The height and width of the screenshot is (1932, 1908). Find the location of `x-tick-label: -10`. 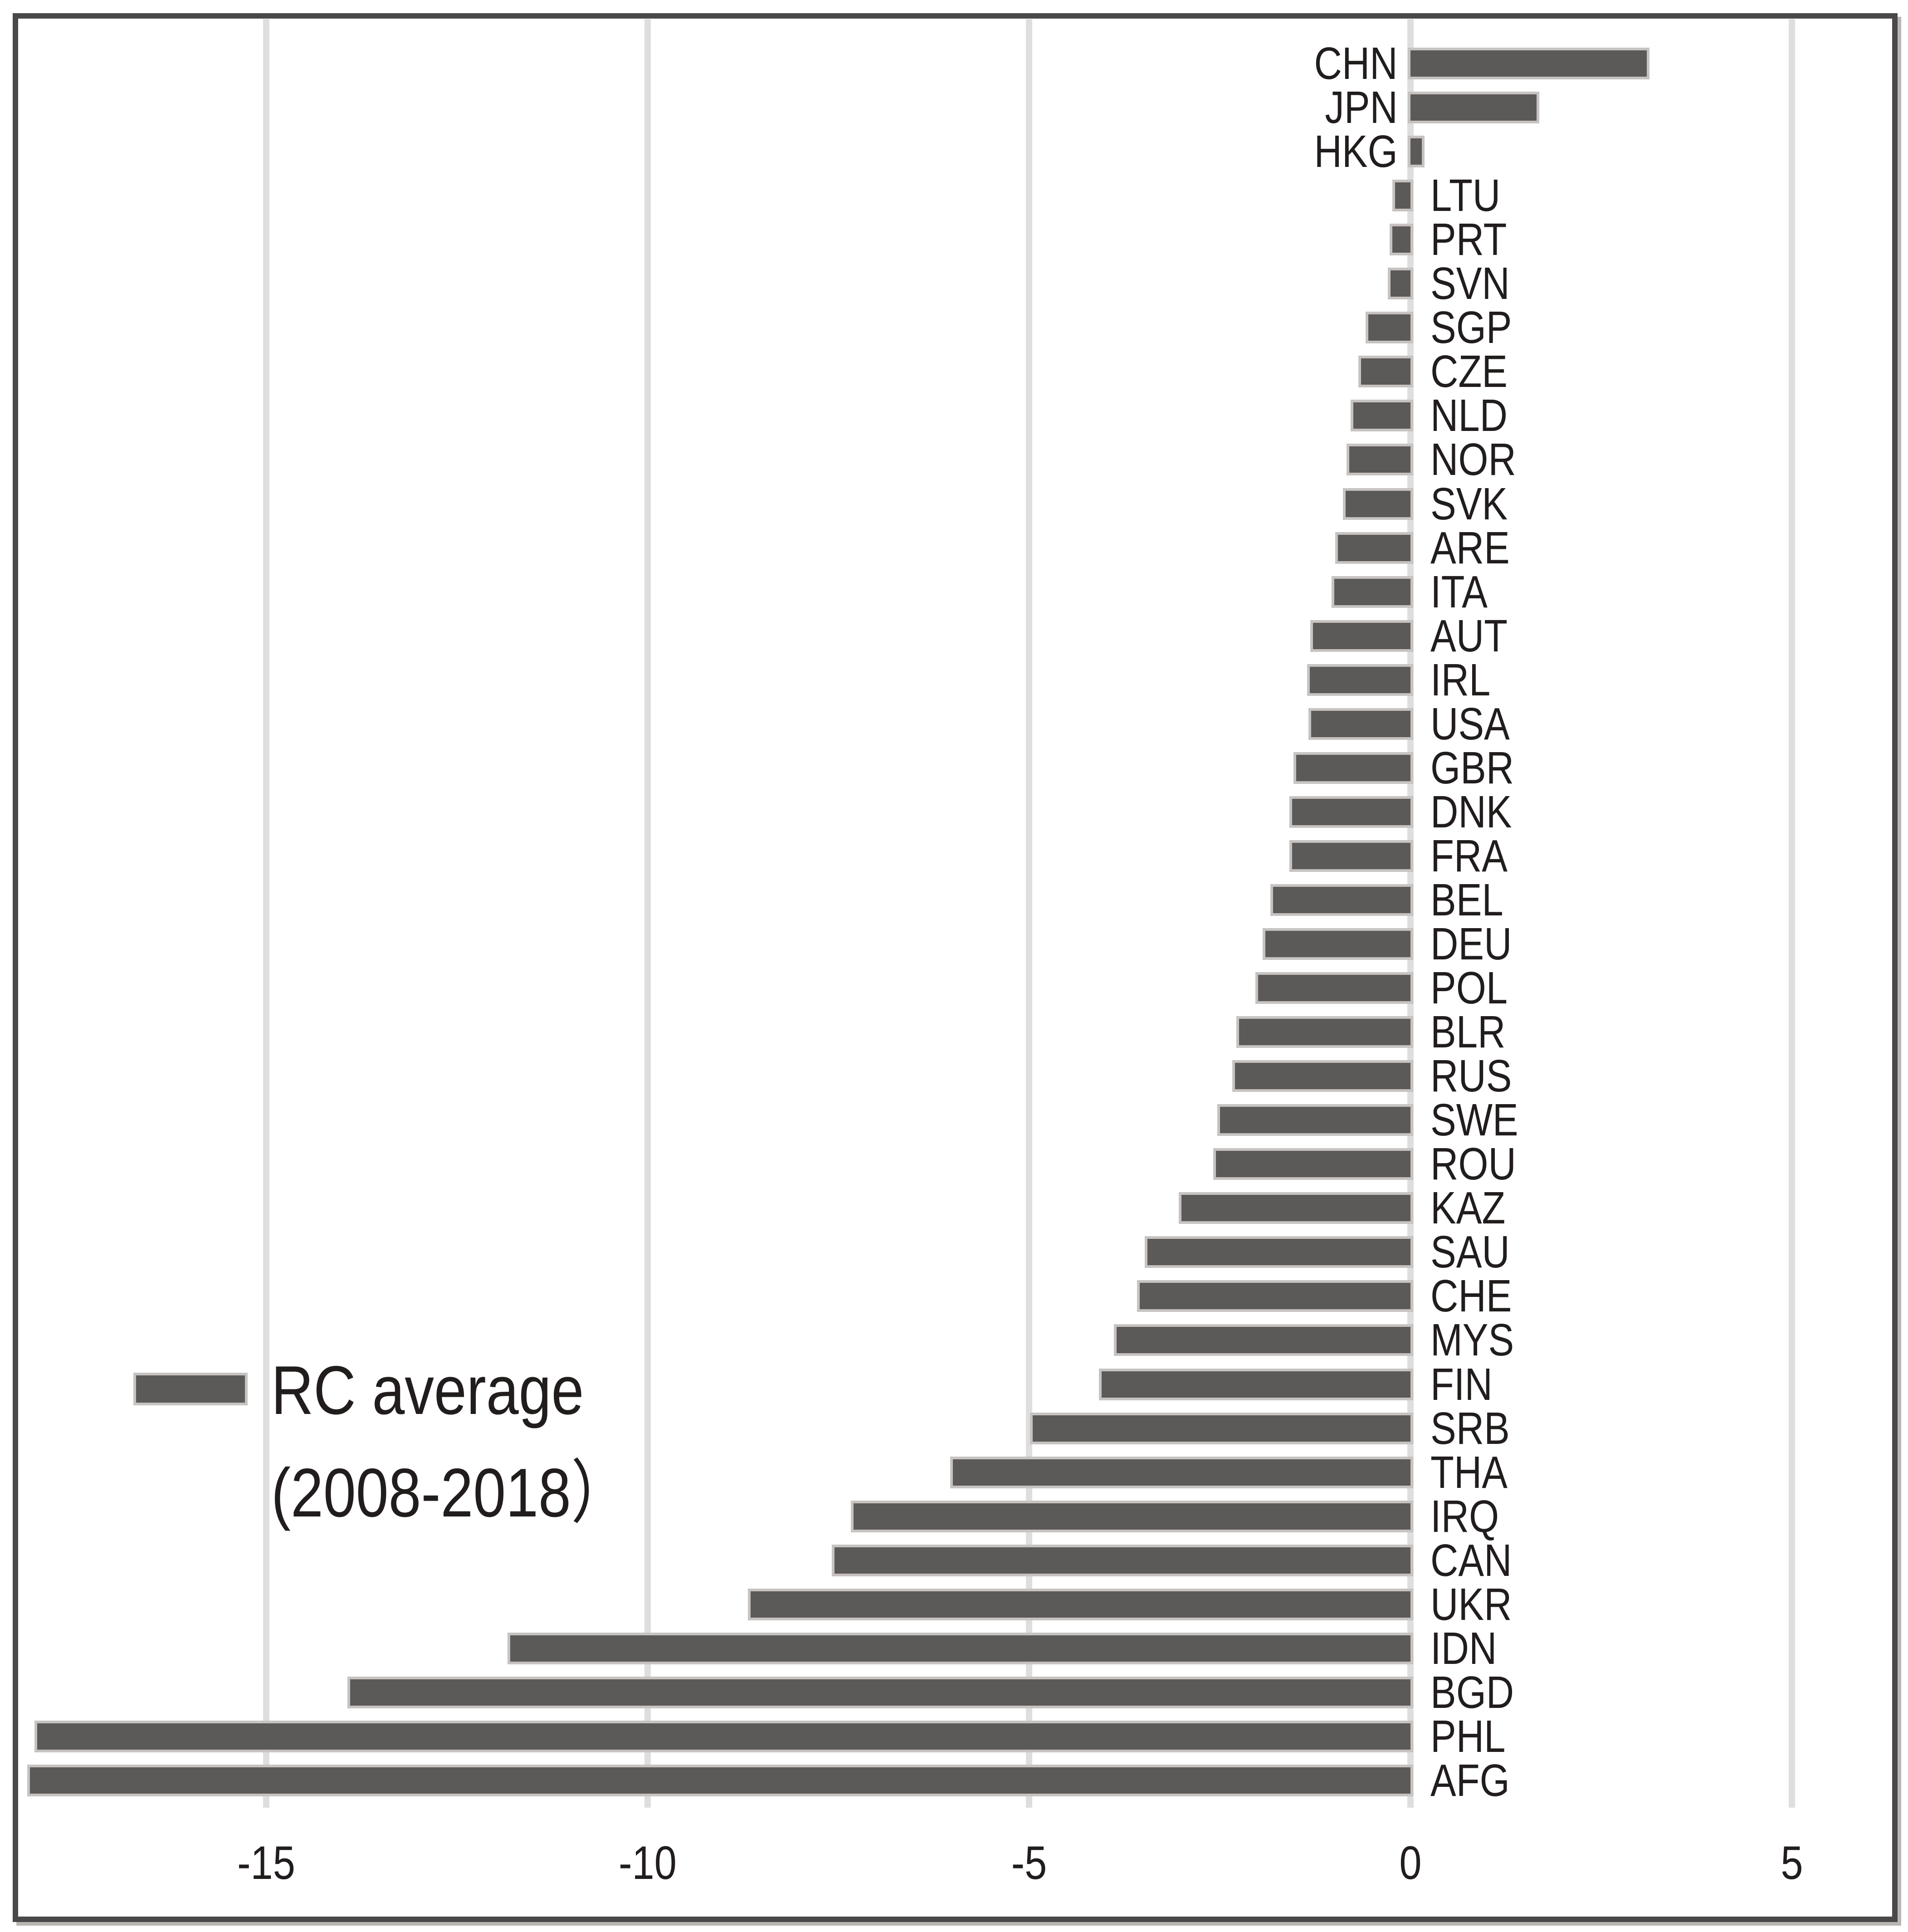

x-tick-label: -10 is located at coordinates (648, 1863).